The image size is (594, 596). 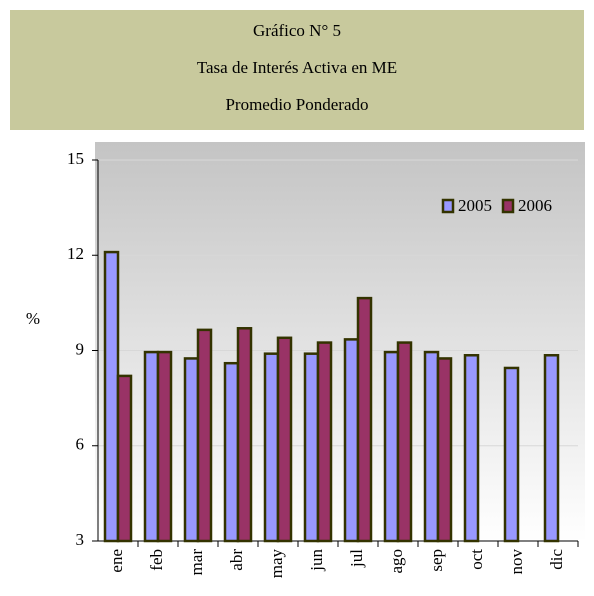 I want to click on y-tick-label: 3, so click(x=80, y=539).